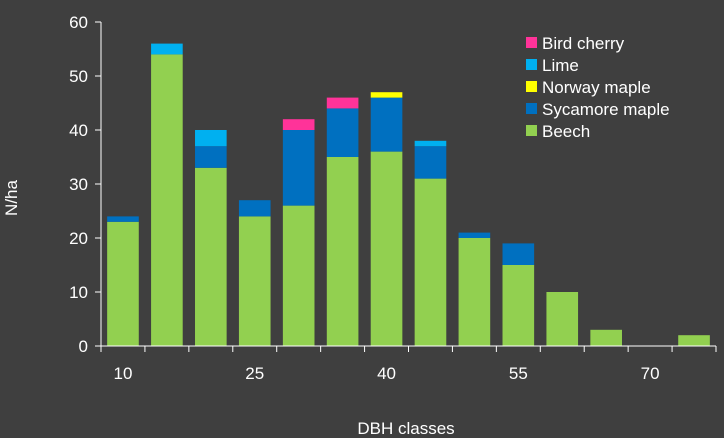 The image size is (724, 438). What do you see at coordinates (606, 109) in the screenshot?
I see `legend-label-sycamore-maple: Sycamore maple` at bounding box center [606, 109].